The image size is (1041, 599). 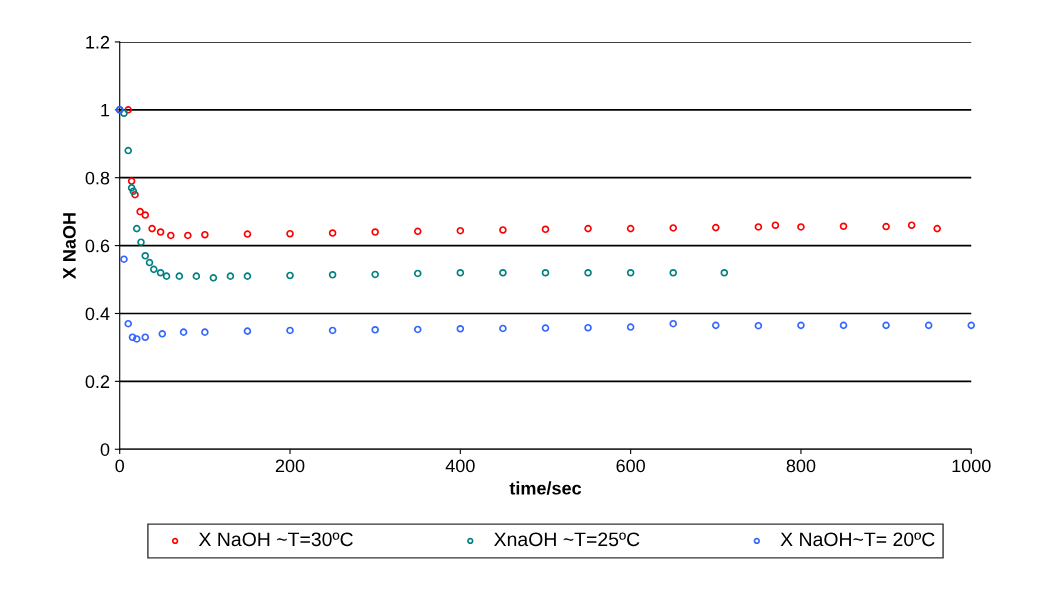 I want to click on y-tick-label: 0.6, so click(x=97, y=246).